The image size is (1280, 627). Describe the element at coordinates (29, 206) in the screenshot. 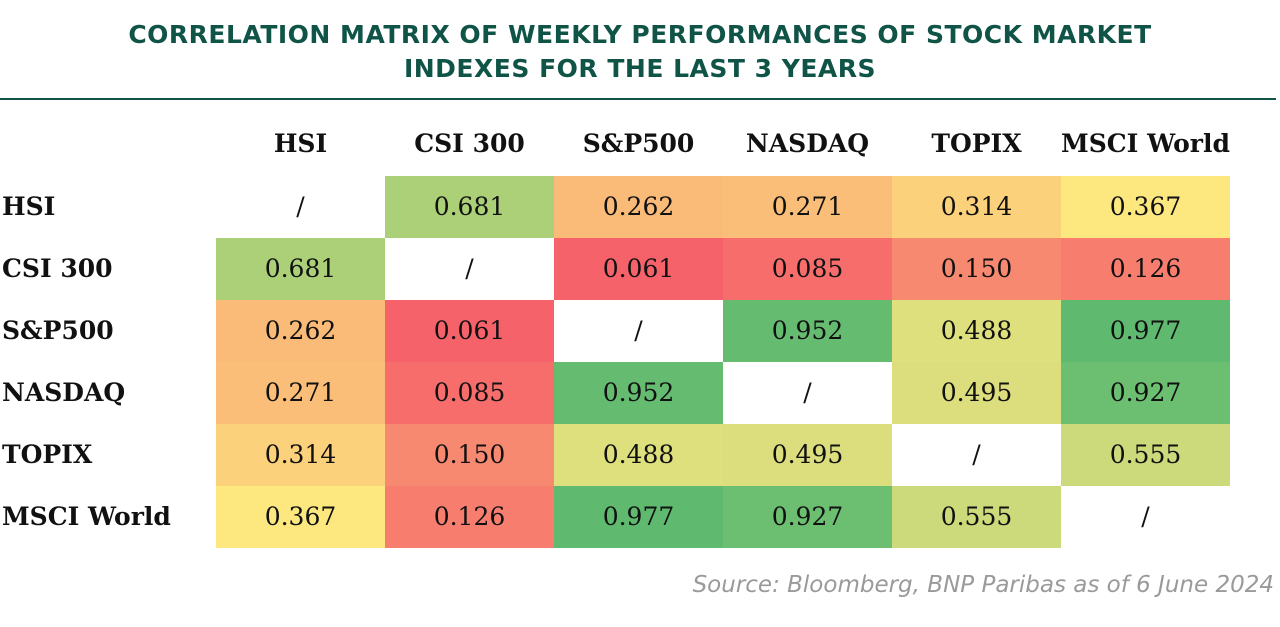

I see `row-header: HSI` at that location.